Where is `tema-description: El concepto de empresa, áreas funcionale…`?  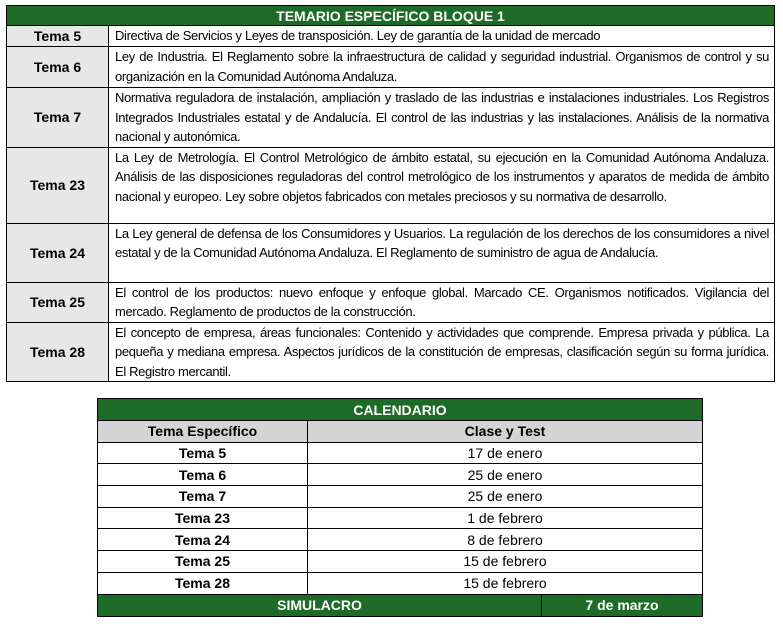
tema-description: El concepto de empresa, áreas funcionale… is located at coordinates (441, 351).